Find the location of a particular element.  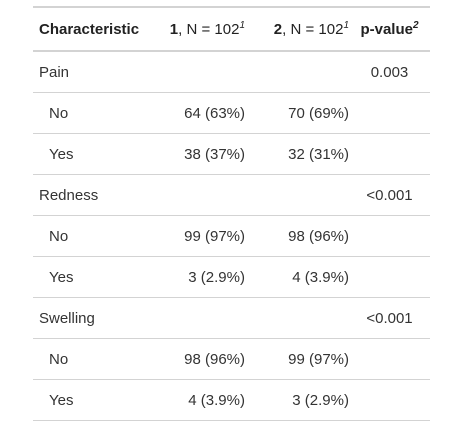

characteristic-header: Characteristic is located at coordinates (89, 29).